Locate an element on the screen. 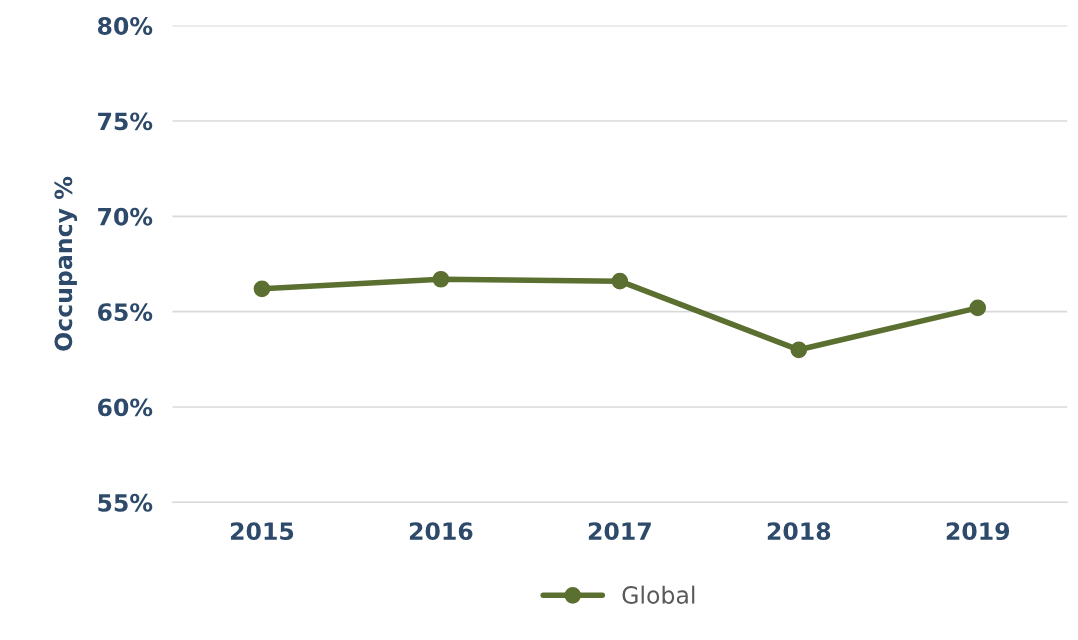 This screenshot has height=640, width=1078. y-tick-label: 75% is located at coordinates (125, 121).